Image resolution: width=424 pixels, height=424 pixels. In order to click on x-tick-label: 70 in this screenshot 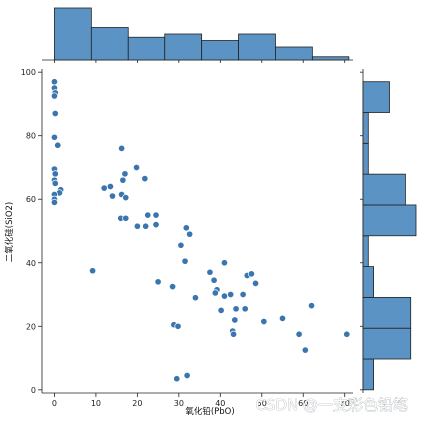, I will do `click(345, 403)`.